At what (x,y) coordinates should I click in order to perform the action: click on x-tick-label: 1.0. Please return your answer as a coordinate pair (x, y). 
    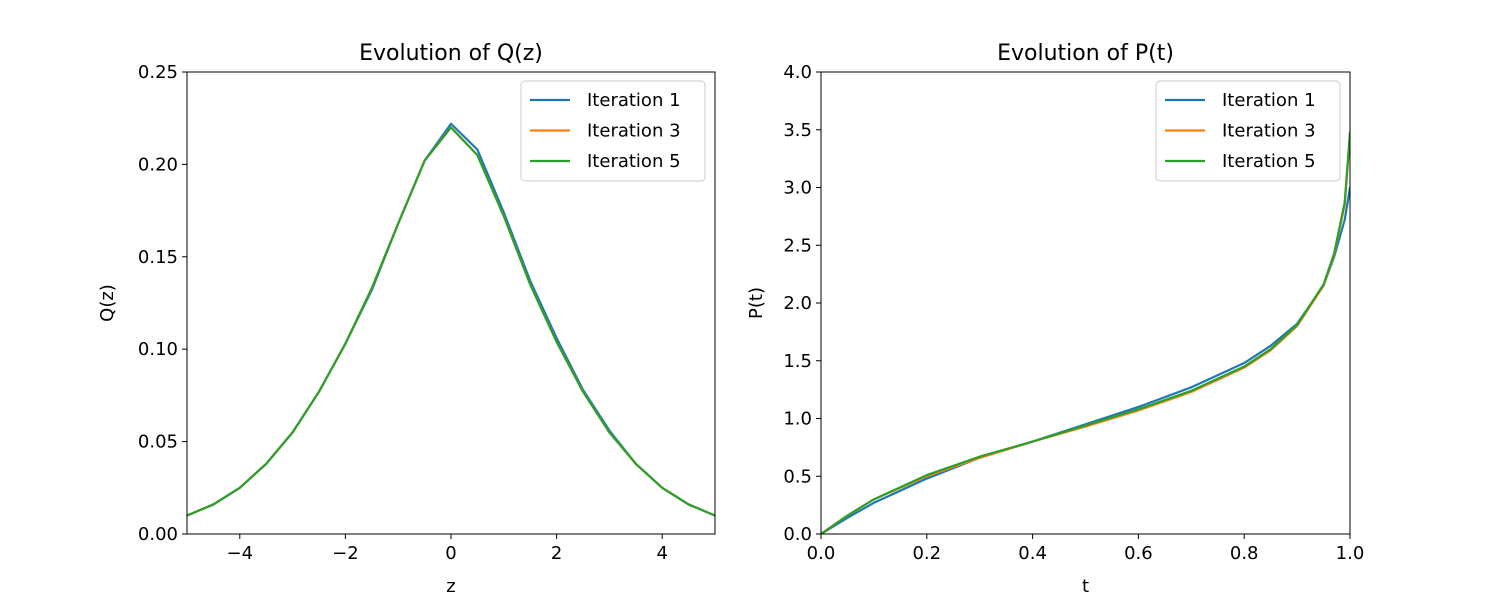
    Looking at the image, I should click on (1350, 553).